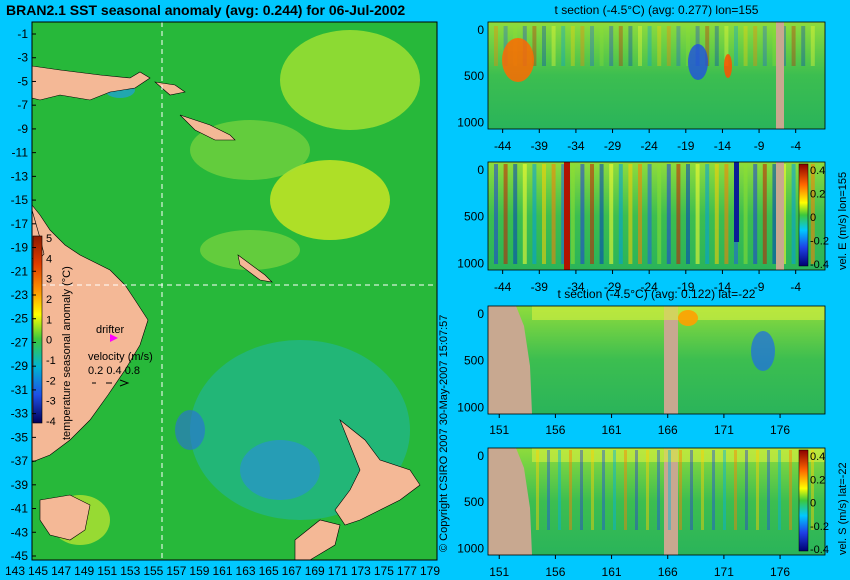 This screenshot has height=580, width=850. What do you see at coordinates (90, 333) in the screenshot?
I see `australia-land` at bounding box center [90, 333].